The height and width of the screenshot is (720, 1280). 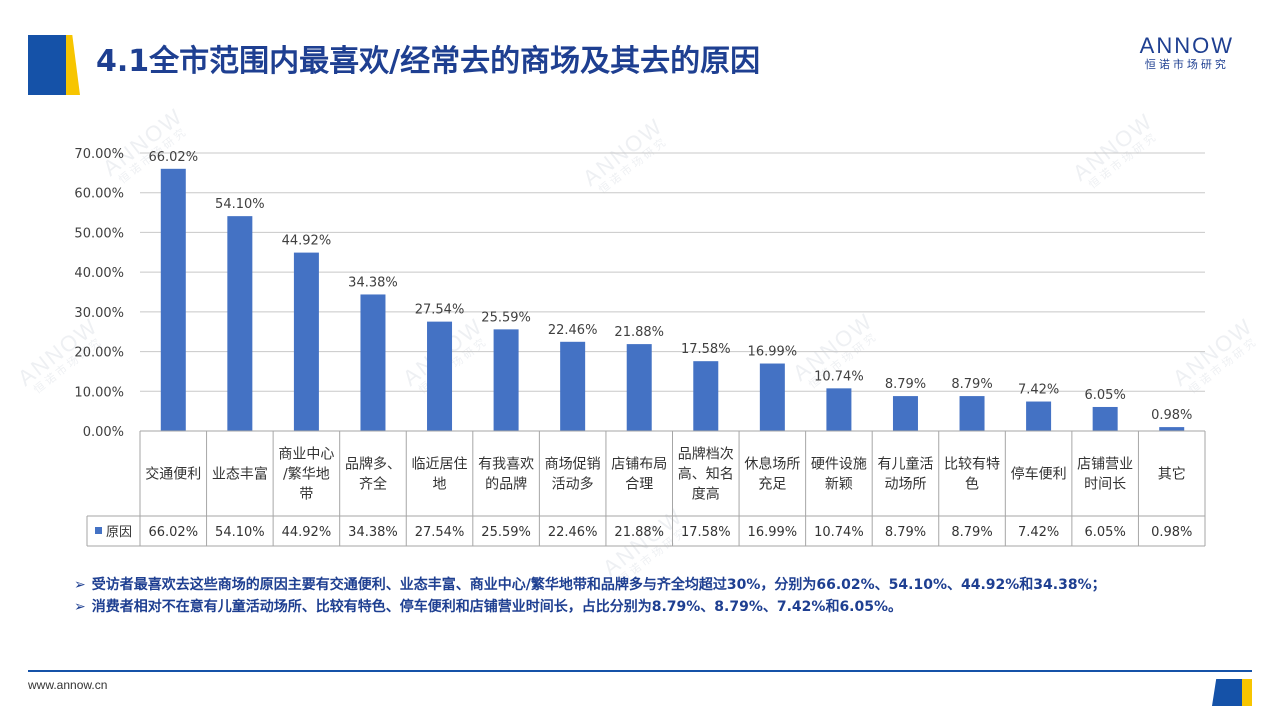 What do you see at coordinates (373, 484) in the screenshot?
I see `x-category-label: 齐全` at bounding box center [373, 484].